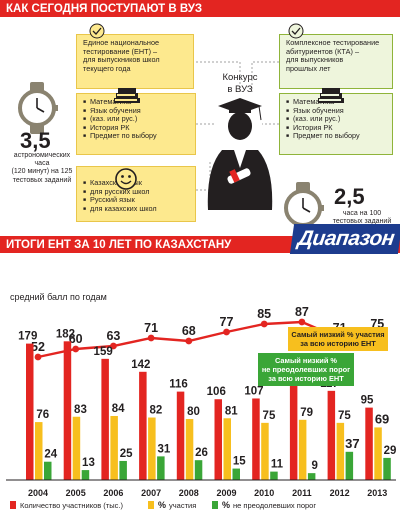  I want to click on participation-value-label: 83, so click(80, 410).